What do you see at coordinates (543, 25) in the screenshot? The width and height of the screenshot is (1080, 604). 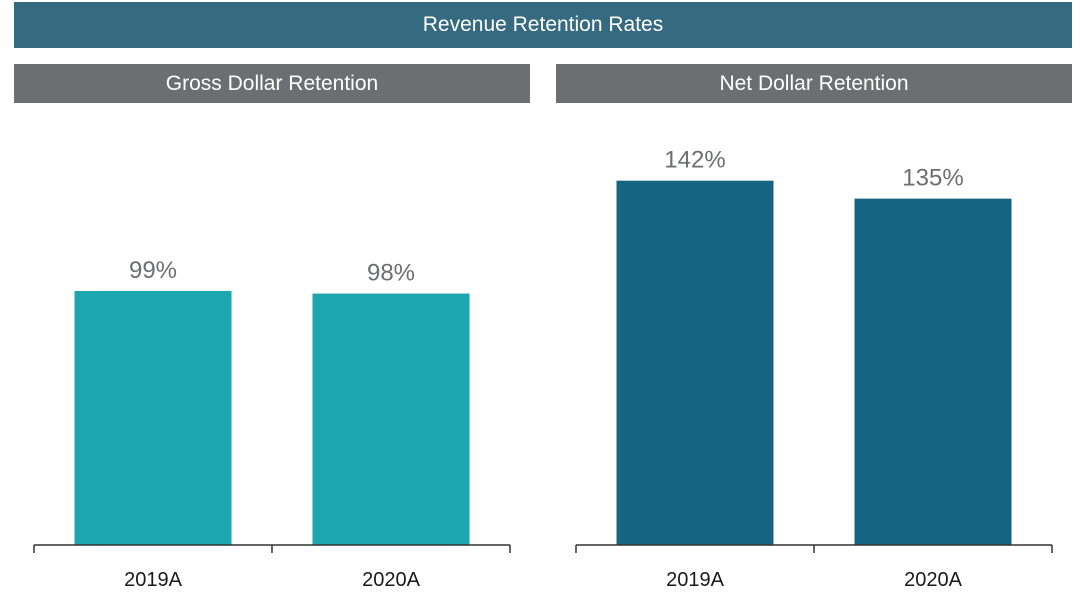 I see `chart-banner-title: Revenue Retention Rates` at bounding box center [543, 25].